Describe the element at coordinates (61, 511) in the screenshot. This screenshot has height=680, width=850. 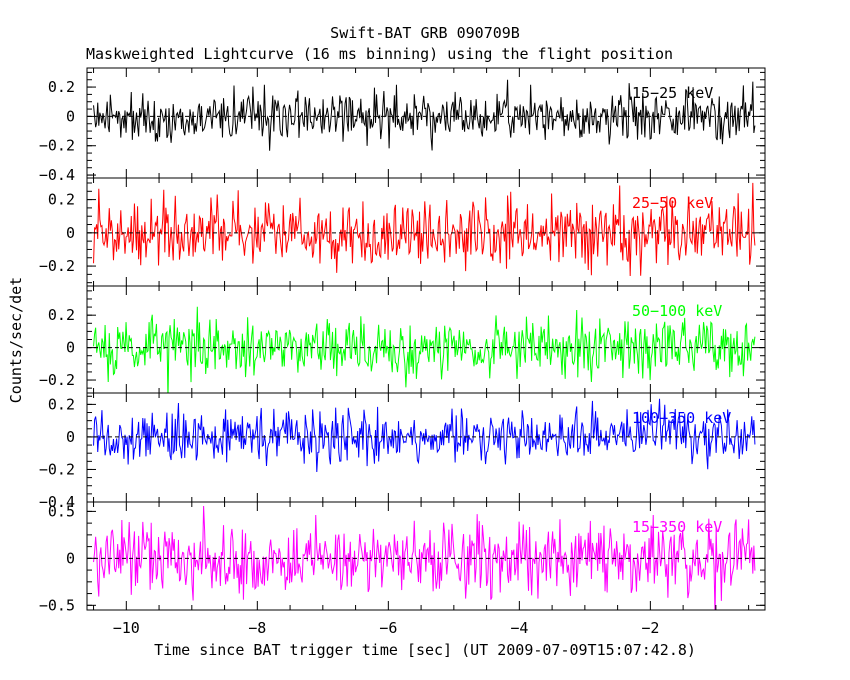
I see `y-tick-label: 0.5` at that location.